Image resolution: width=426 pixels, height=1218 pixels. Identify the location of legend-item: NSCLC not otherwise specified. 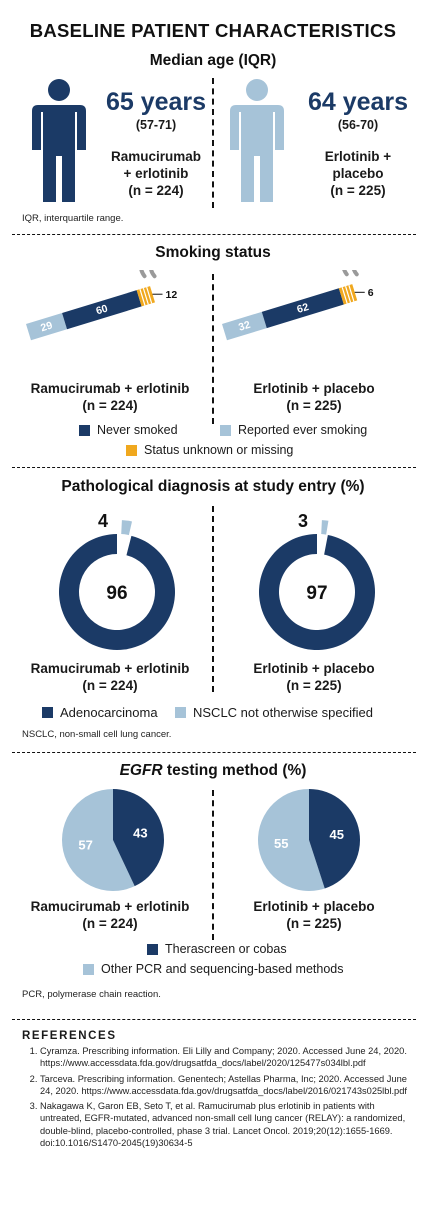
(274, 712).